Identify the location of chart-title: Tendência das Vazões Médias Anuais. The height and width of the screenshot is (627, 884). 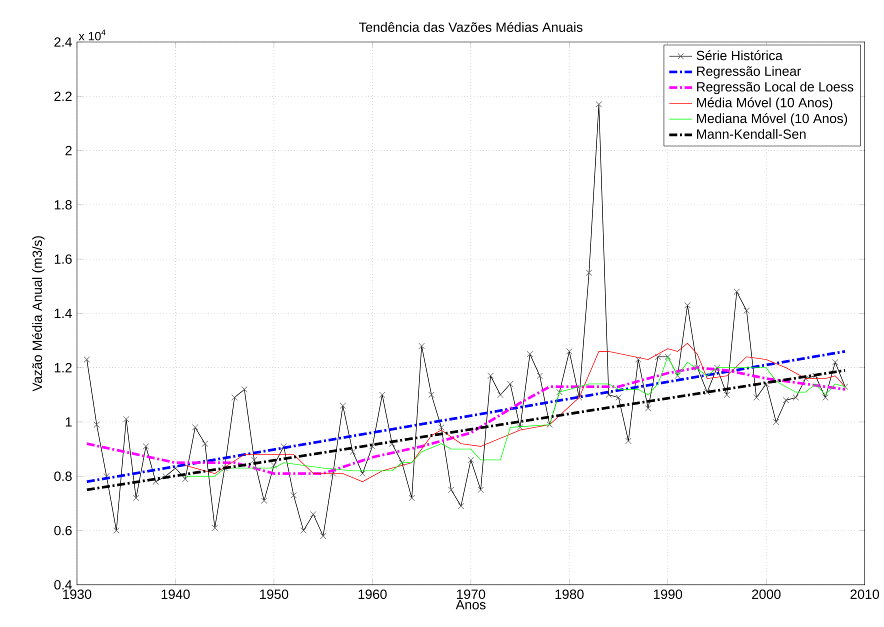
(470, 27).